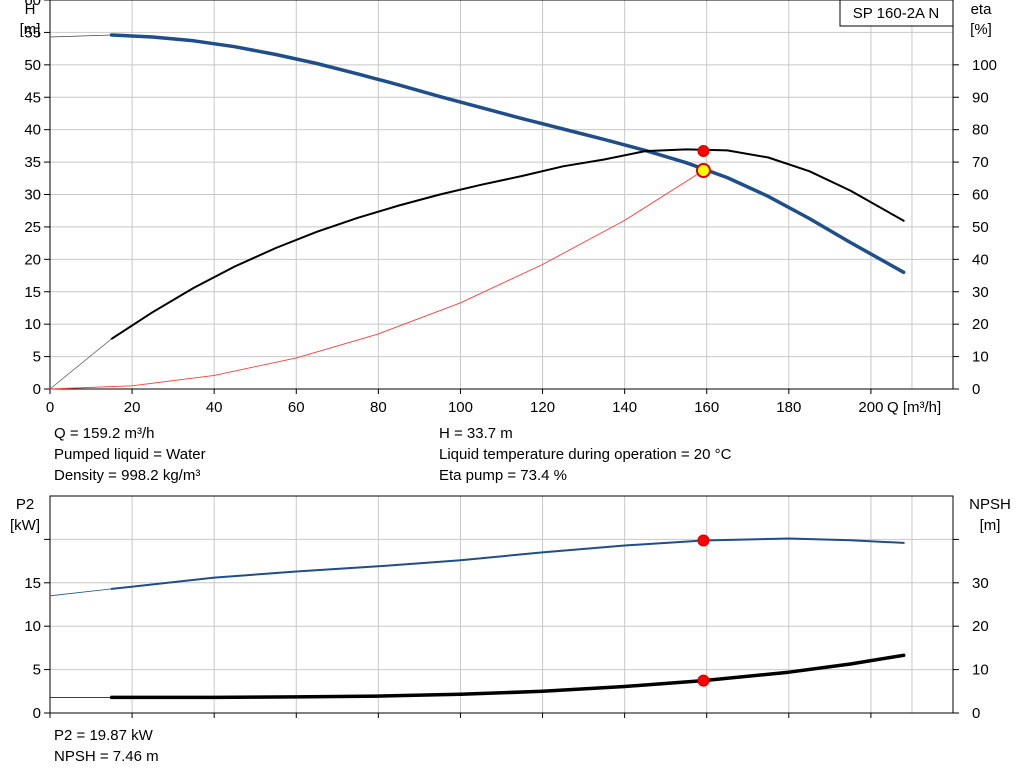  Describe the element at coordinates (130, 454) in the screenshot. I see `pumped-liquid-readout: Pumped liquid = Water` at that location.